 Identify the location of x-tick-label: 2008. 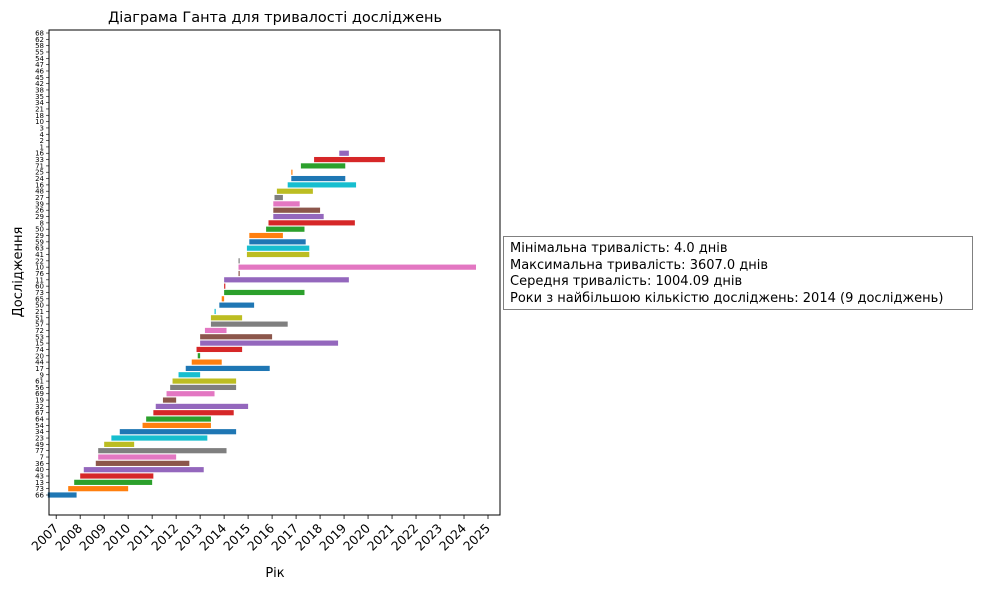
(68, 536).